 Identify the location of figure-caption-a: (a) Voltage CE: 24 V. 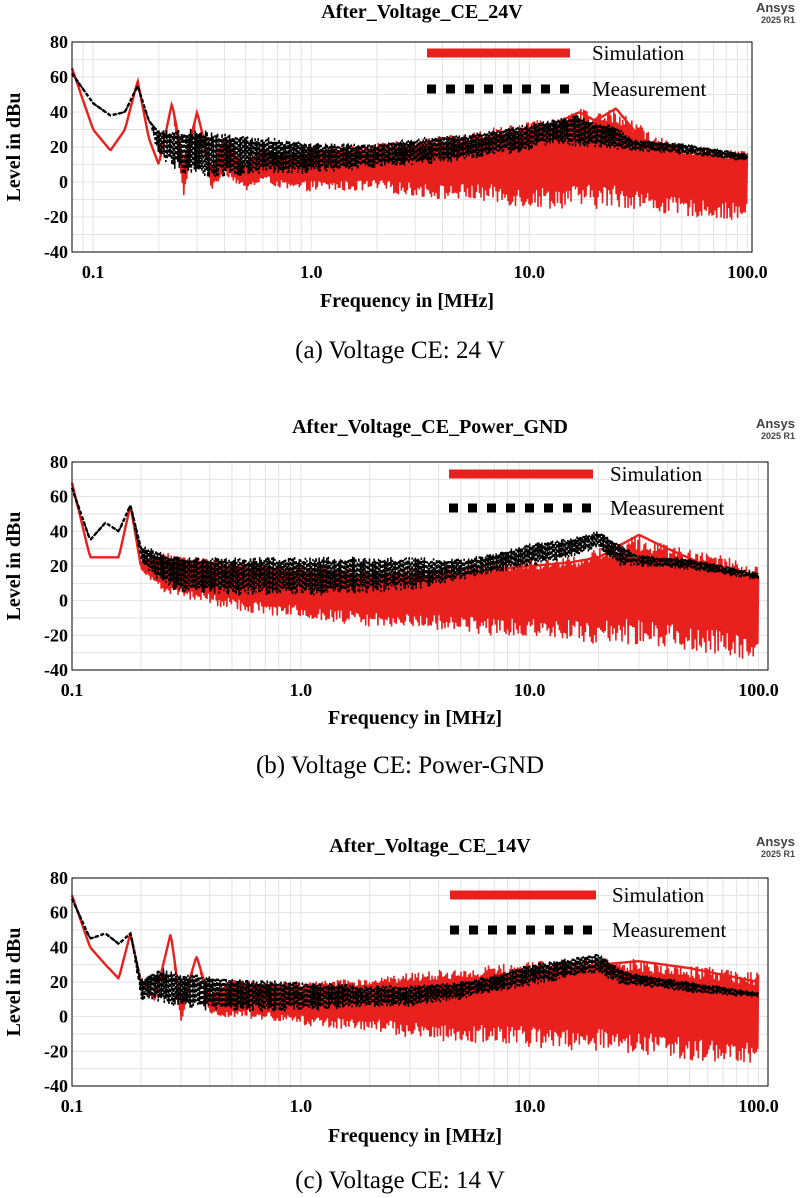
(400, 350).